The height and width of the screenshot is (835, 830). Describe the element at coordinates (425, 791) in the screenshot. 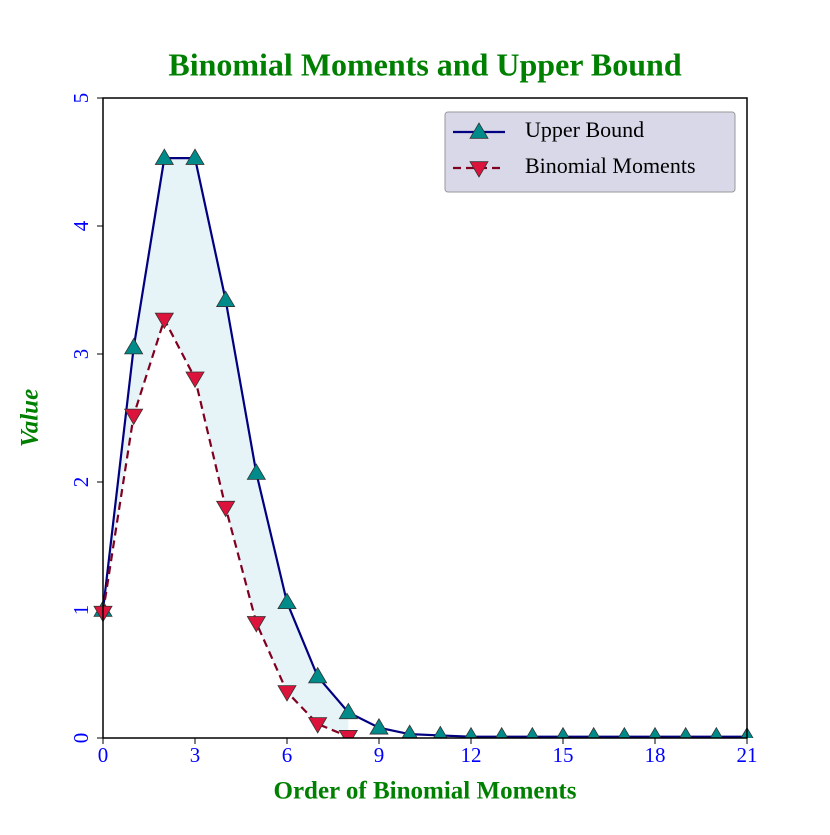

I see `x-axis-label: Order of Binomial Moments` at that location.